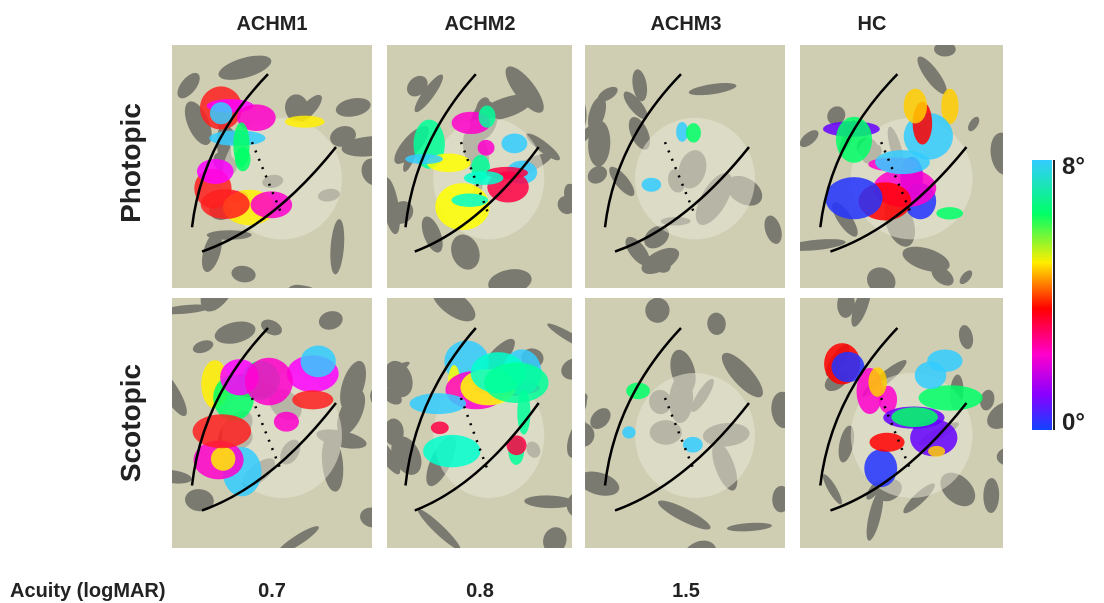 The image size is (1104, 603). What do you see at coordinates (130, 163) in the screenshot?
I see `row-label: Photopic` at bounding box center [130, 163].